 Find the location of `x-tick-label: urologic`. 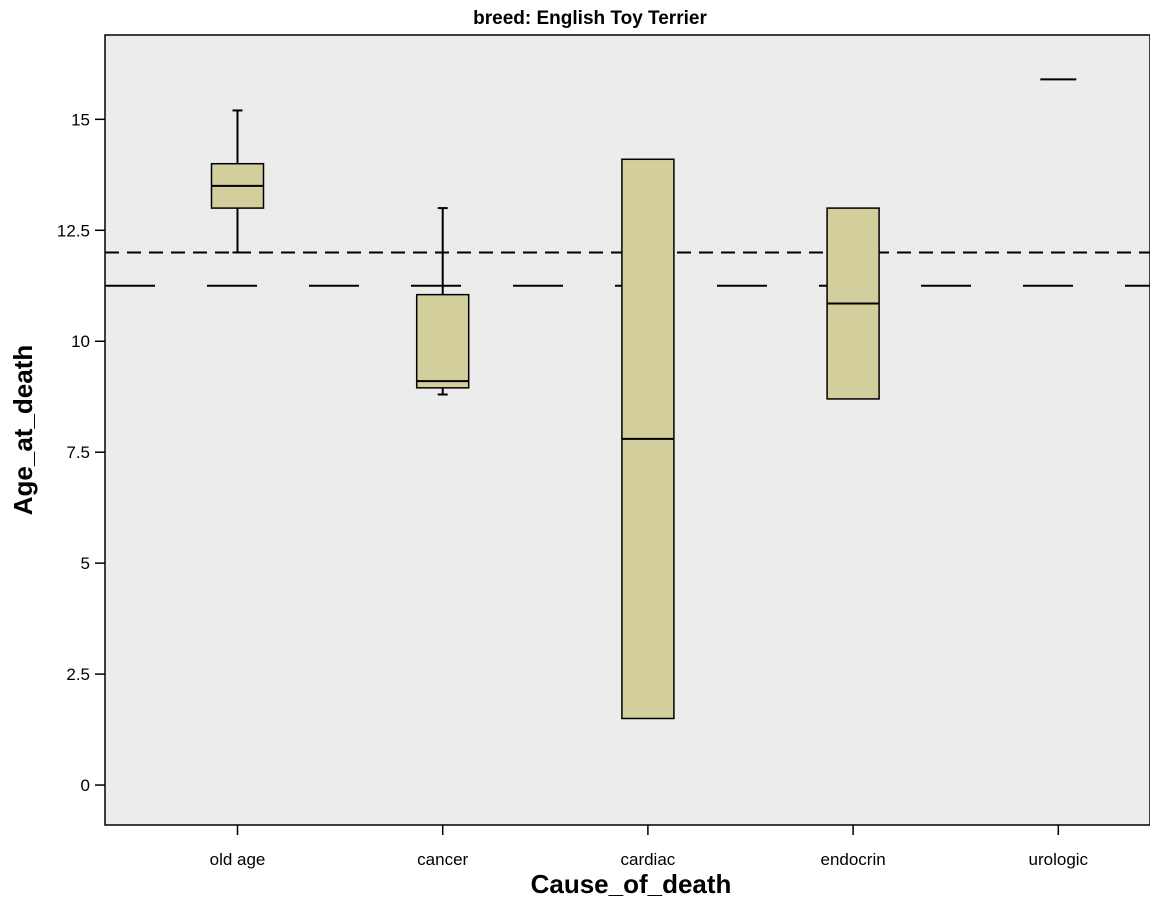

x-tick-label: urologic is located at coordinates (1059, 859).